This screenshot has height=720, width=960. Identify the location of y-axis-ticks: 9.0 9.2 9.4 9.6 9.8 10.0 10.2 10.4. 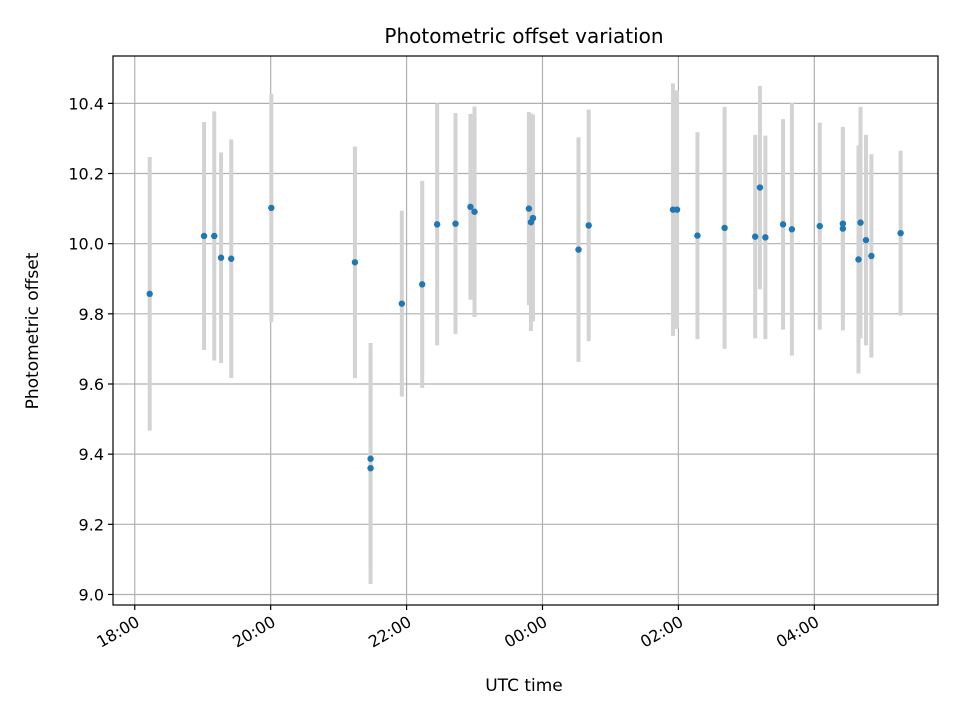
(90, 349).